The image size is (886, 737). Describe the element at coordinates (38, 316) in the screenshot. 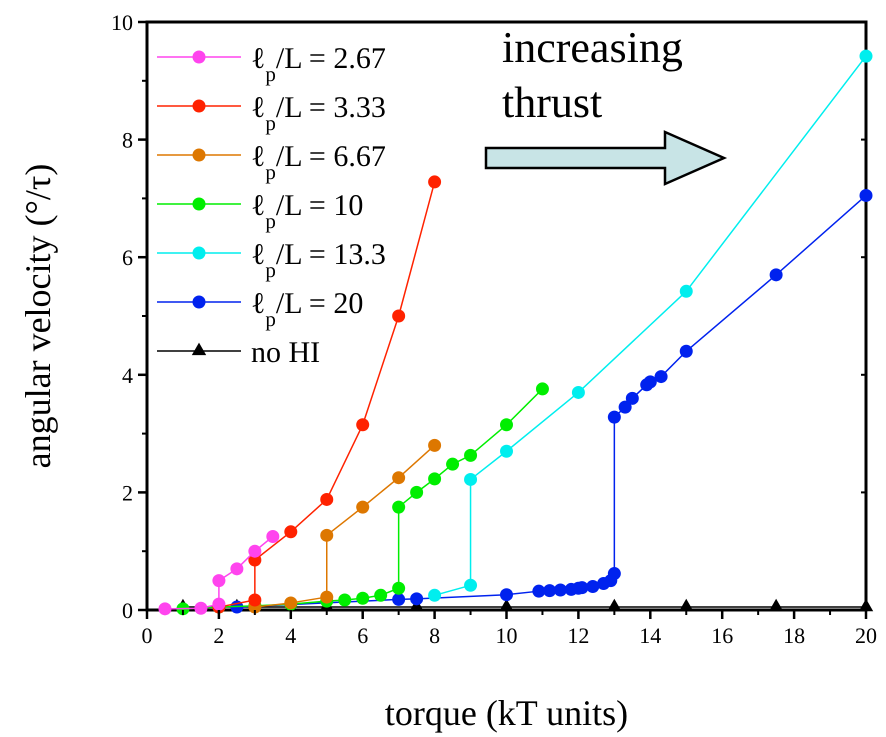

I see `y-axis-title: angular velocity (°/τ)` at that location.